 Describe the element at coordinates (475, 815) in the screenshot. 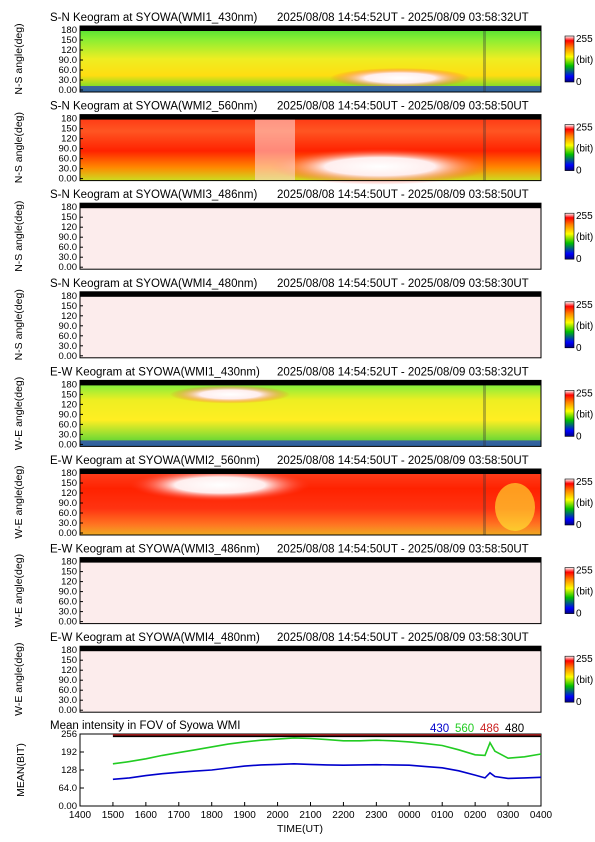

I see `x-tick-label: 0200` at that location.